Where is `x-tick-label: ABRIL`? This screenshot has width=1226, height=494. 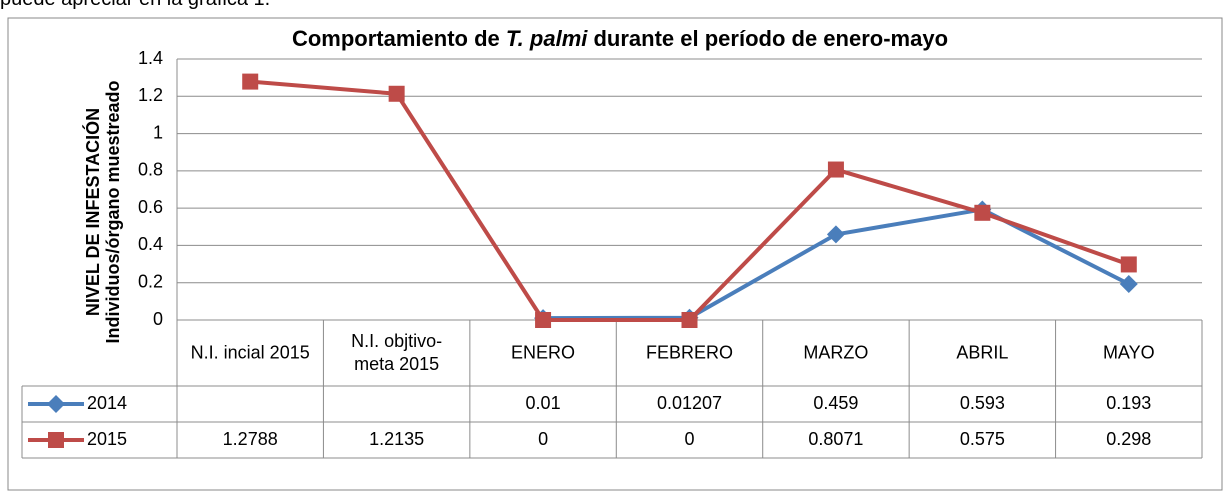
x-tick-label: ABRIL is located at coordinates (982, 352).